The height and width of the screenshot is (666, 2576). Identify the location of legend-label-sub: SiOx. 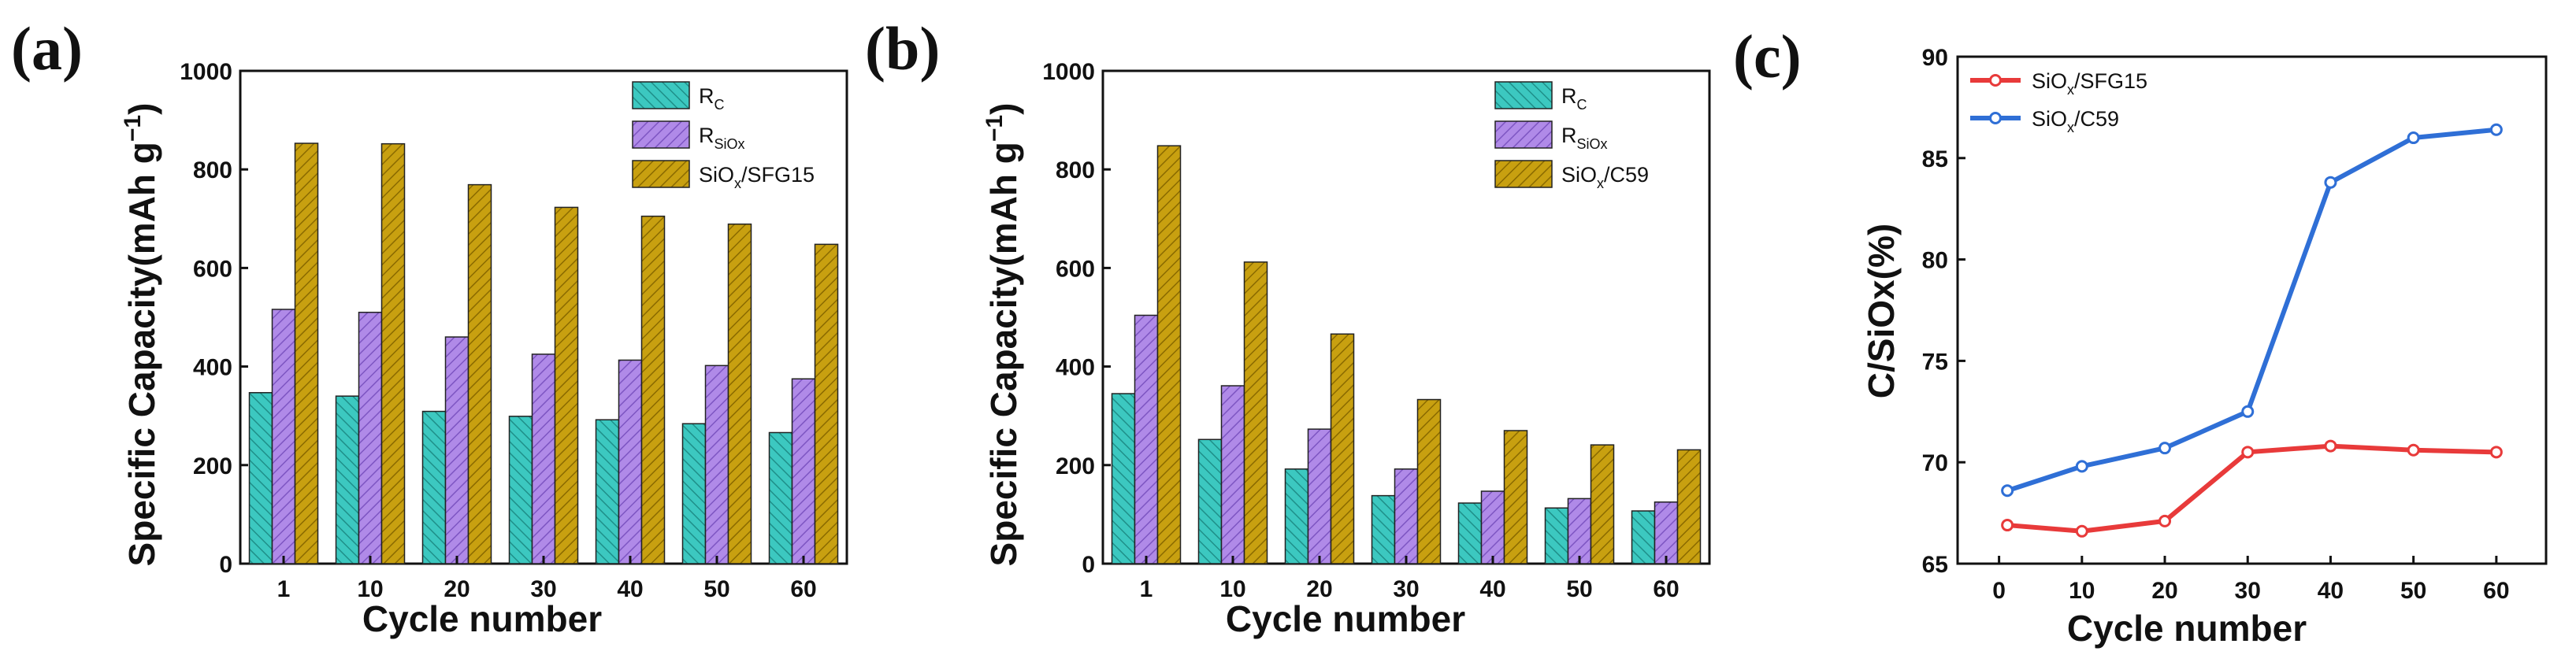
(730, 144).